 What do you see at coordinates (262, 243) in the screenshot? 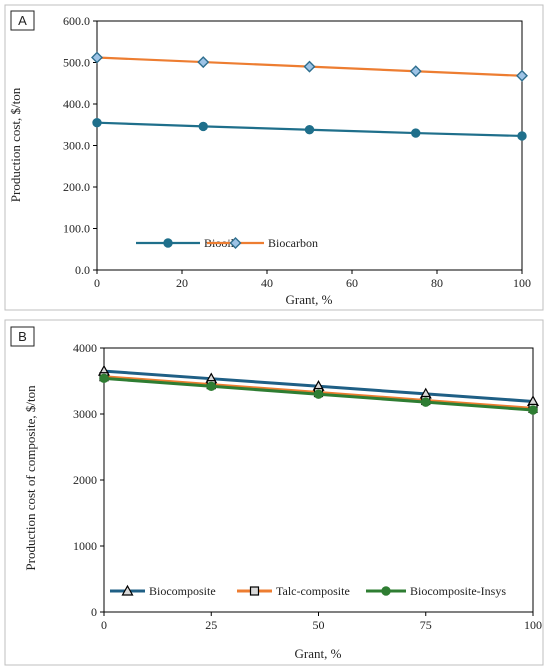
I see `legend-item-biocarbon: Biocarbon` at bounding box center [262, 243].